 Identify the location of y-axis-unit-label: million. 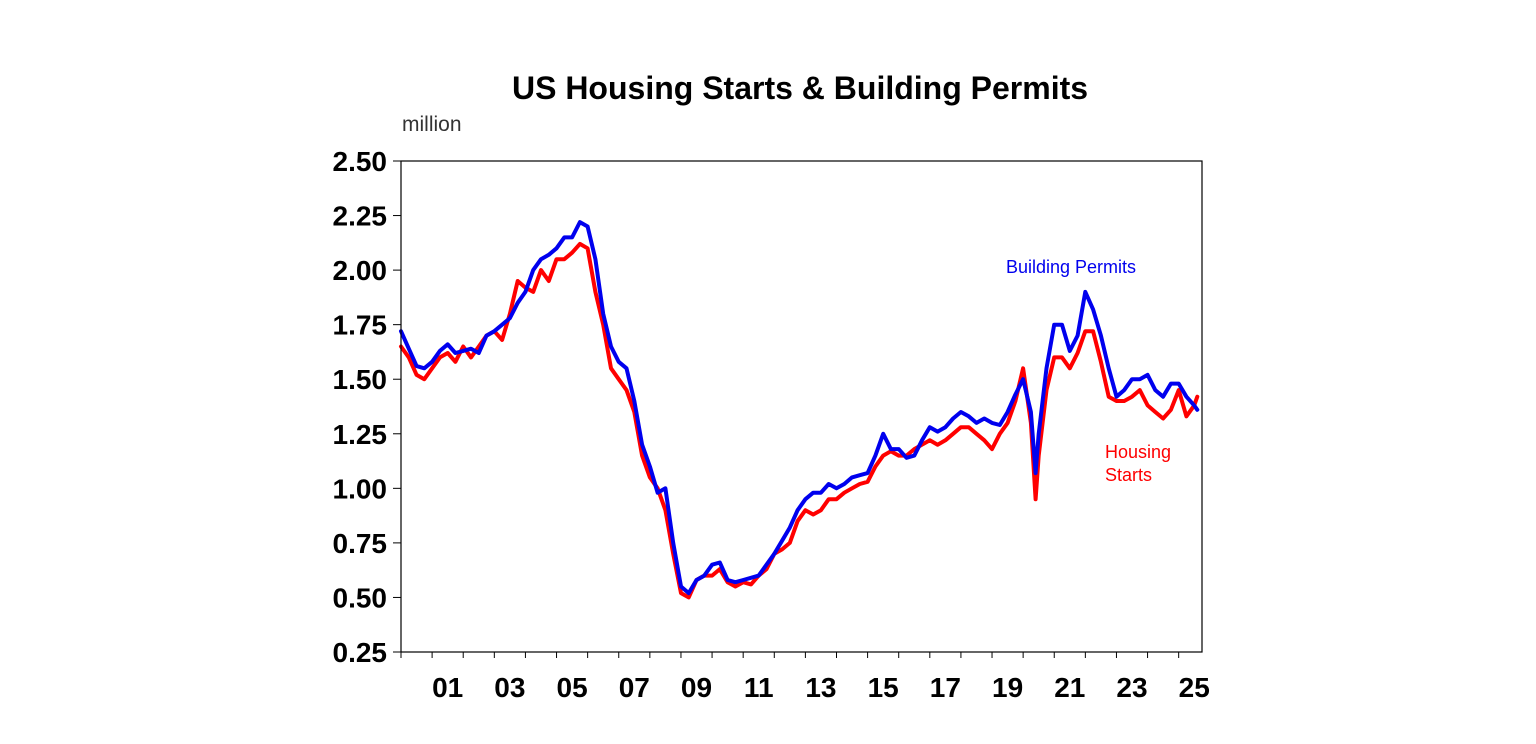
(432, 124).